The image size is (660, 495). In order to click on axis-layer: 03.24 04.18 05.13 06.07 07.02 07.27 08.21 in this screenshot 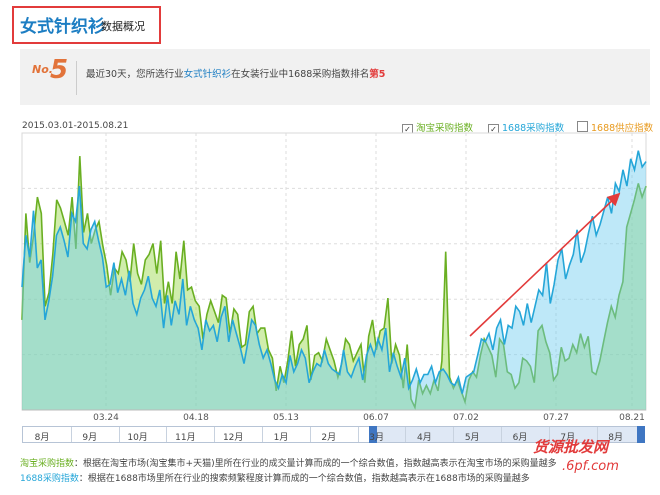, I will do `click(334, 416)`.